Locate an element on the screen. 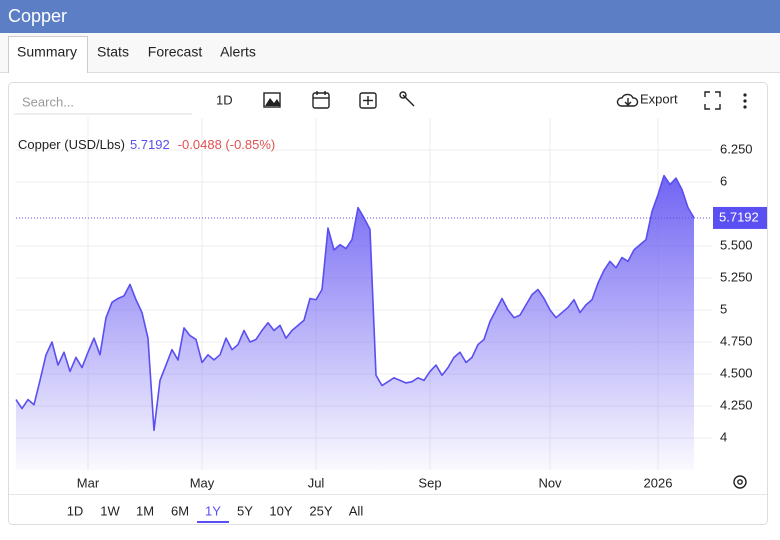 Image resolution: width=780 pixels, height=540 pixels. fullscreen-icon is located at coordinates (712, 100).